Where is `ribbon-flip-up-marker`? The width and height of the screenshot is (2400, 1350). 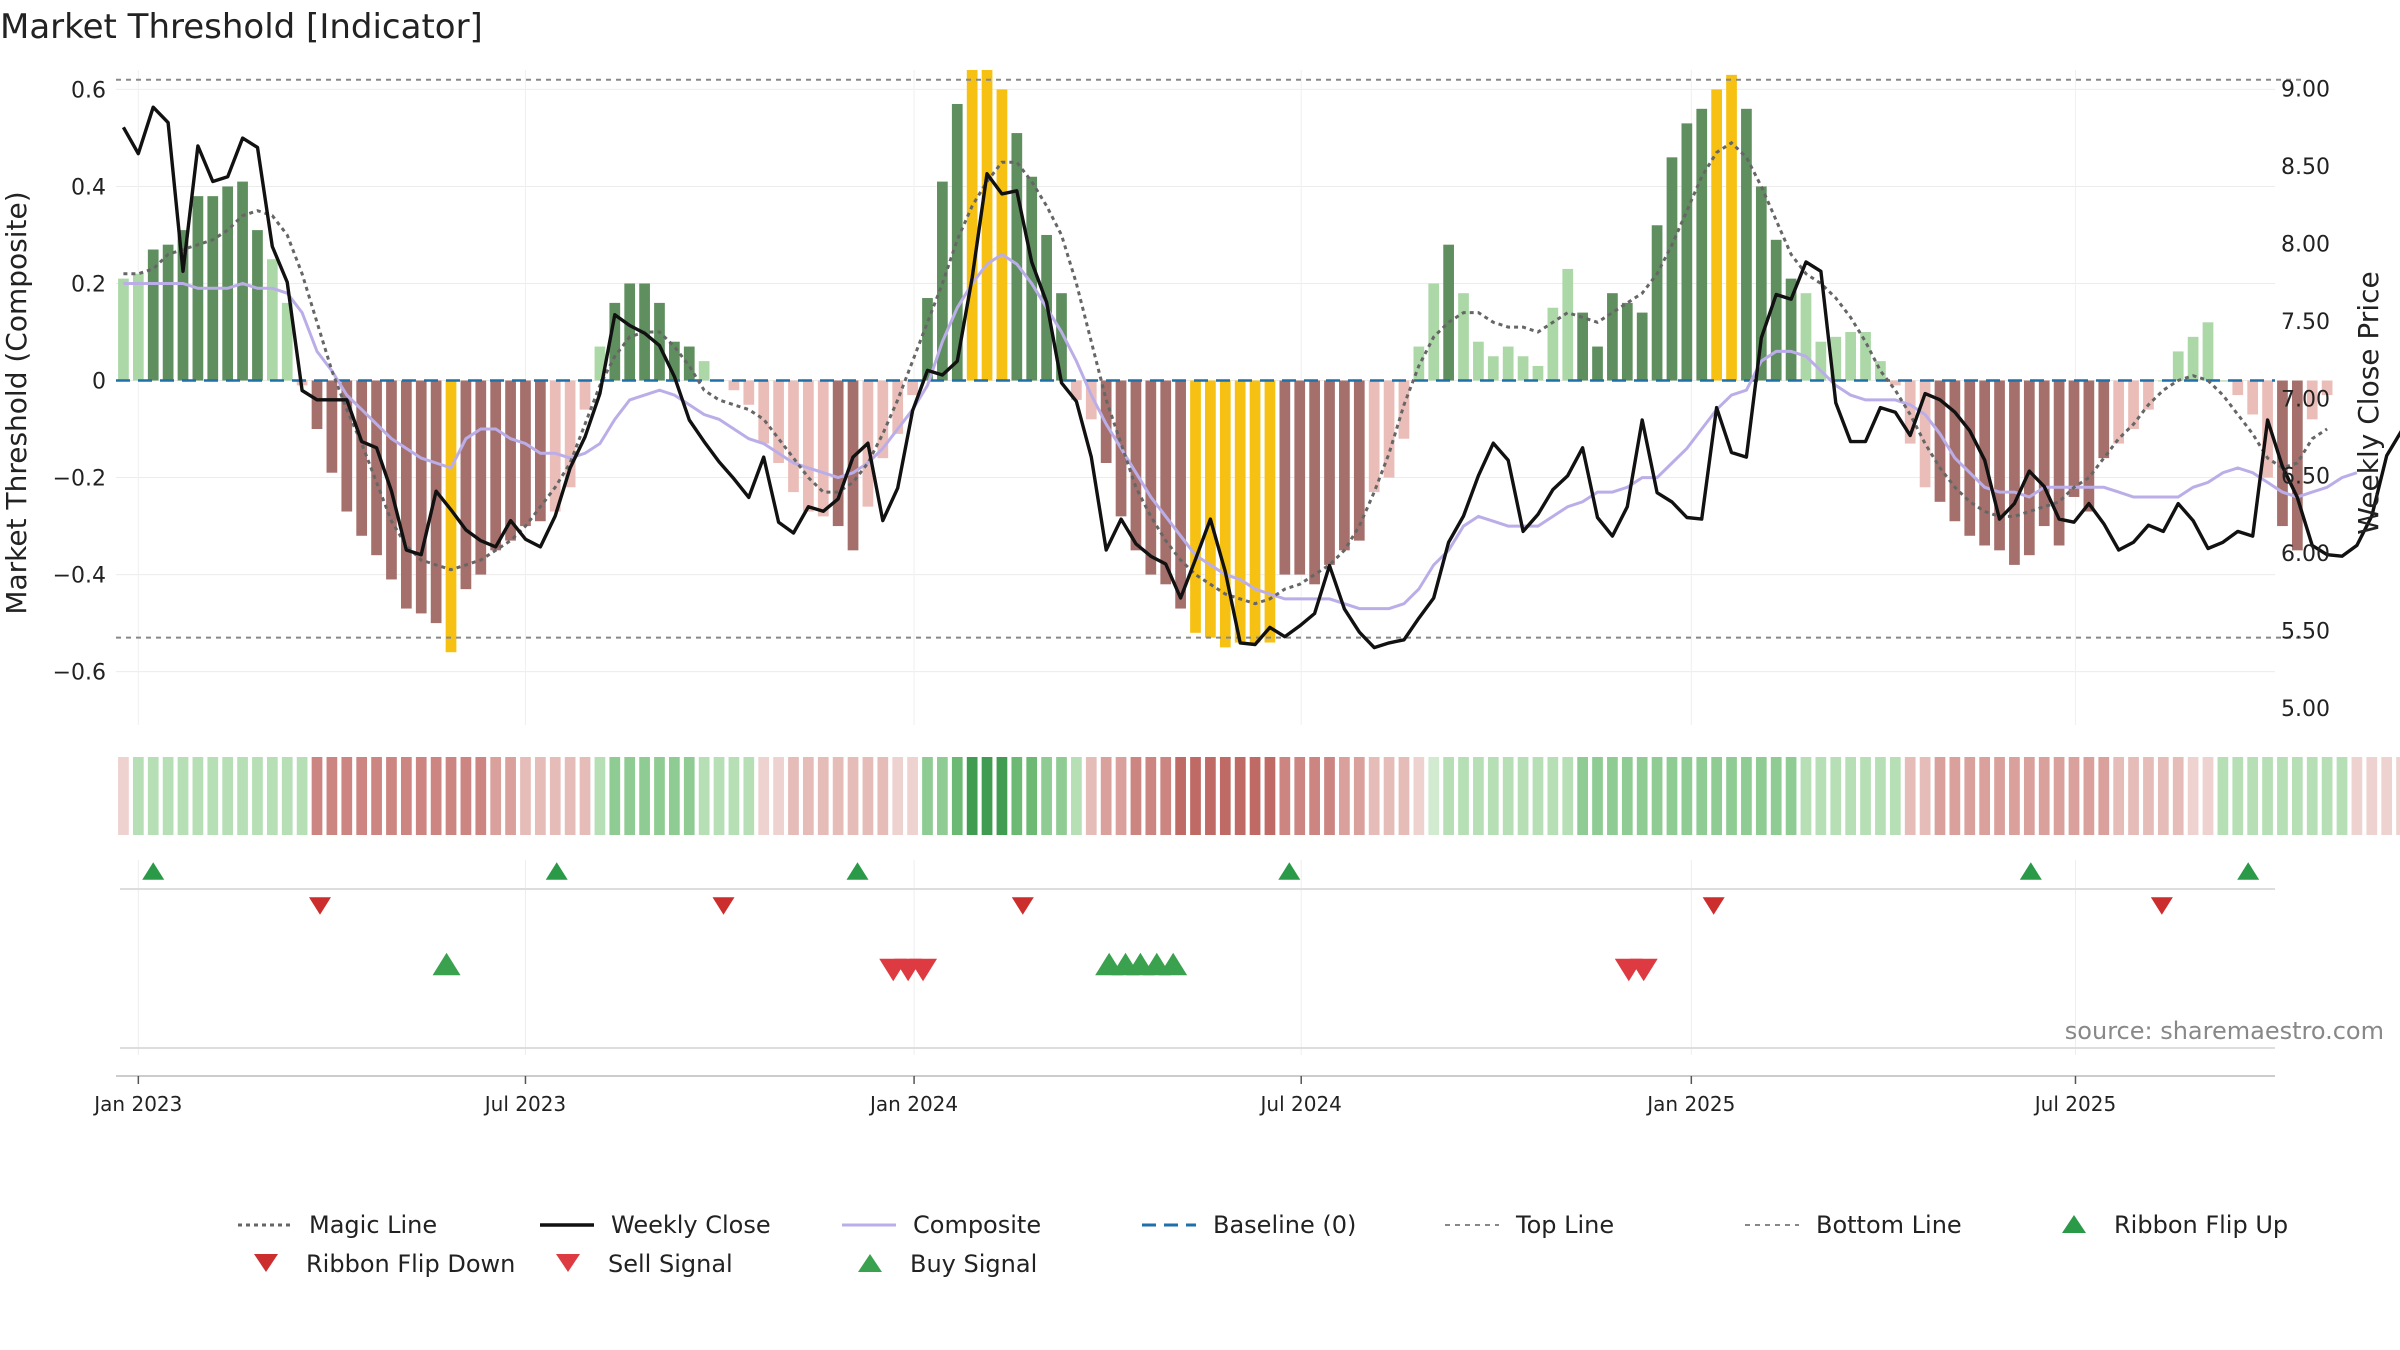
ribbon-flip-up-marker is located at coordinates (153, 871).